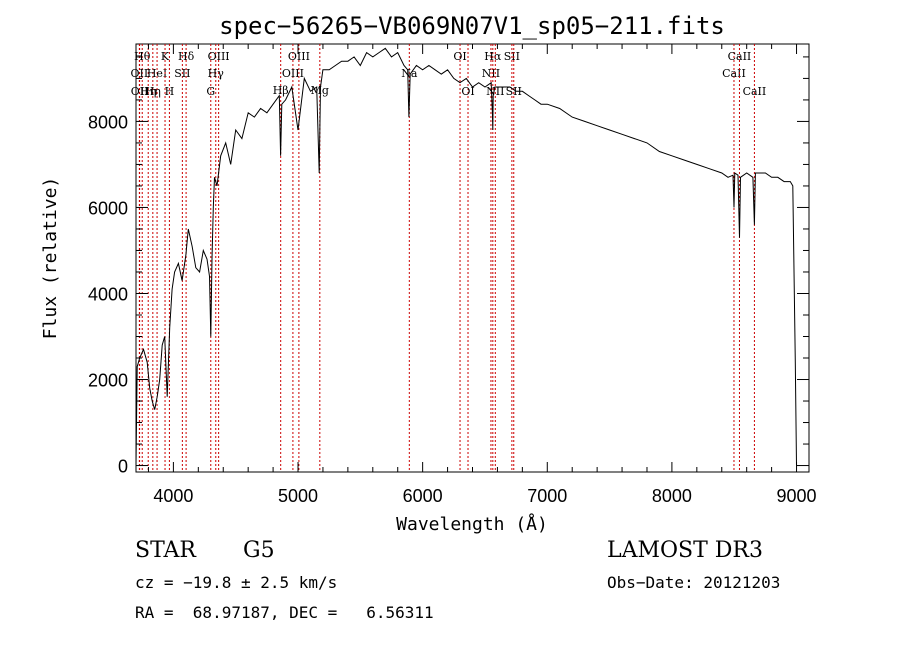 The height and width of the screenshot is (649, 900). Describe the element at coordinates (236, 582) in the screenshot. I see `redshift-text: cz = −19.8 ± 2.5 km/s` at that location.